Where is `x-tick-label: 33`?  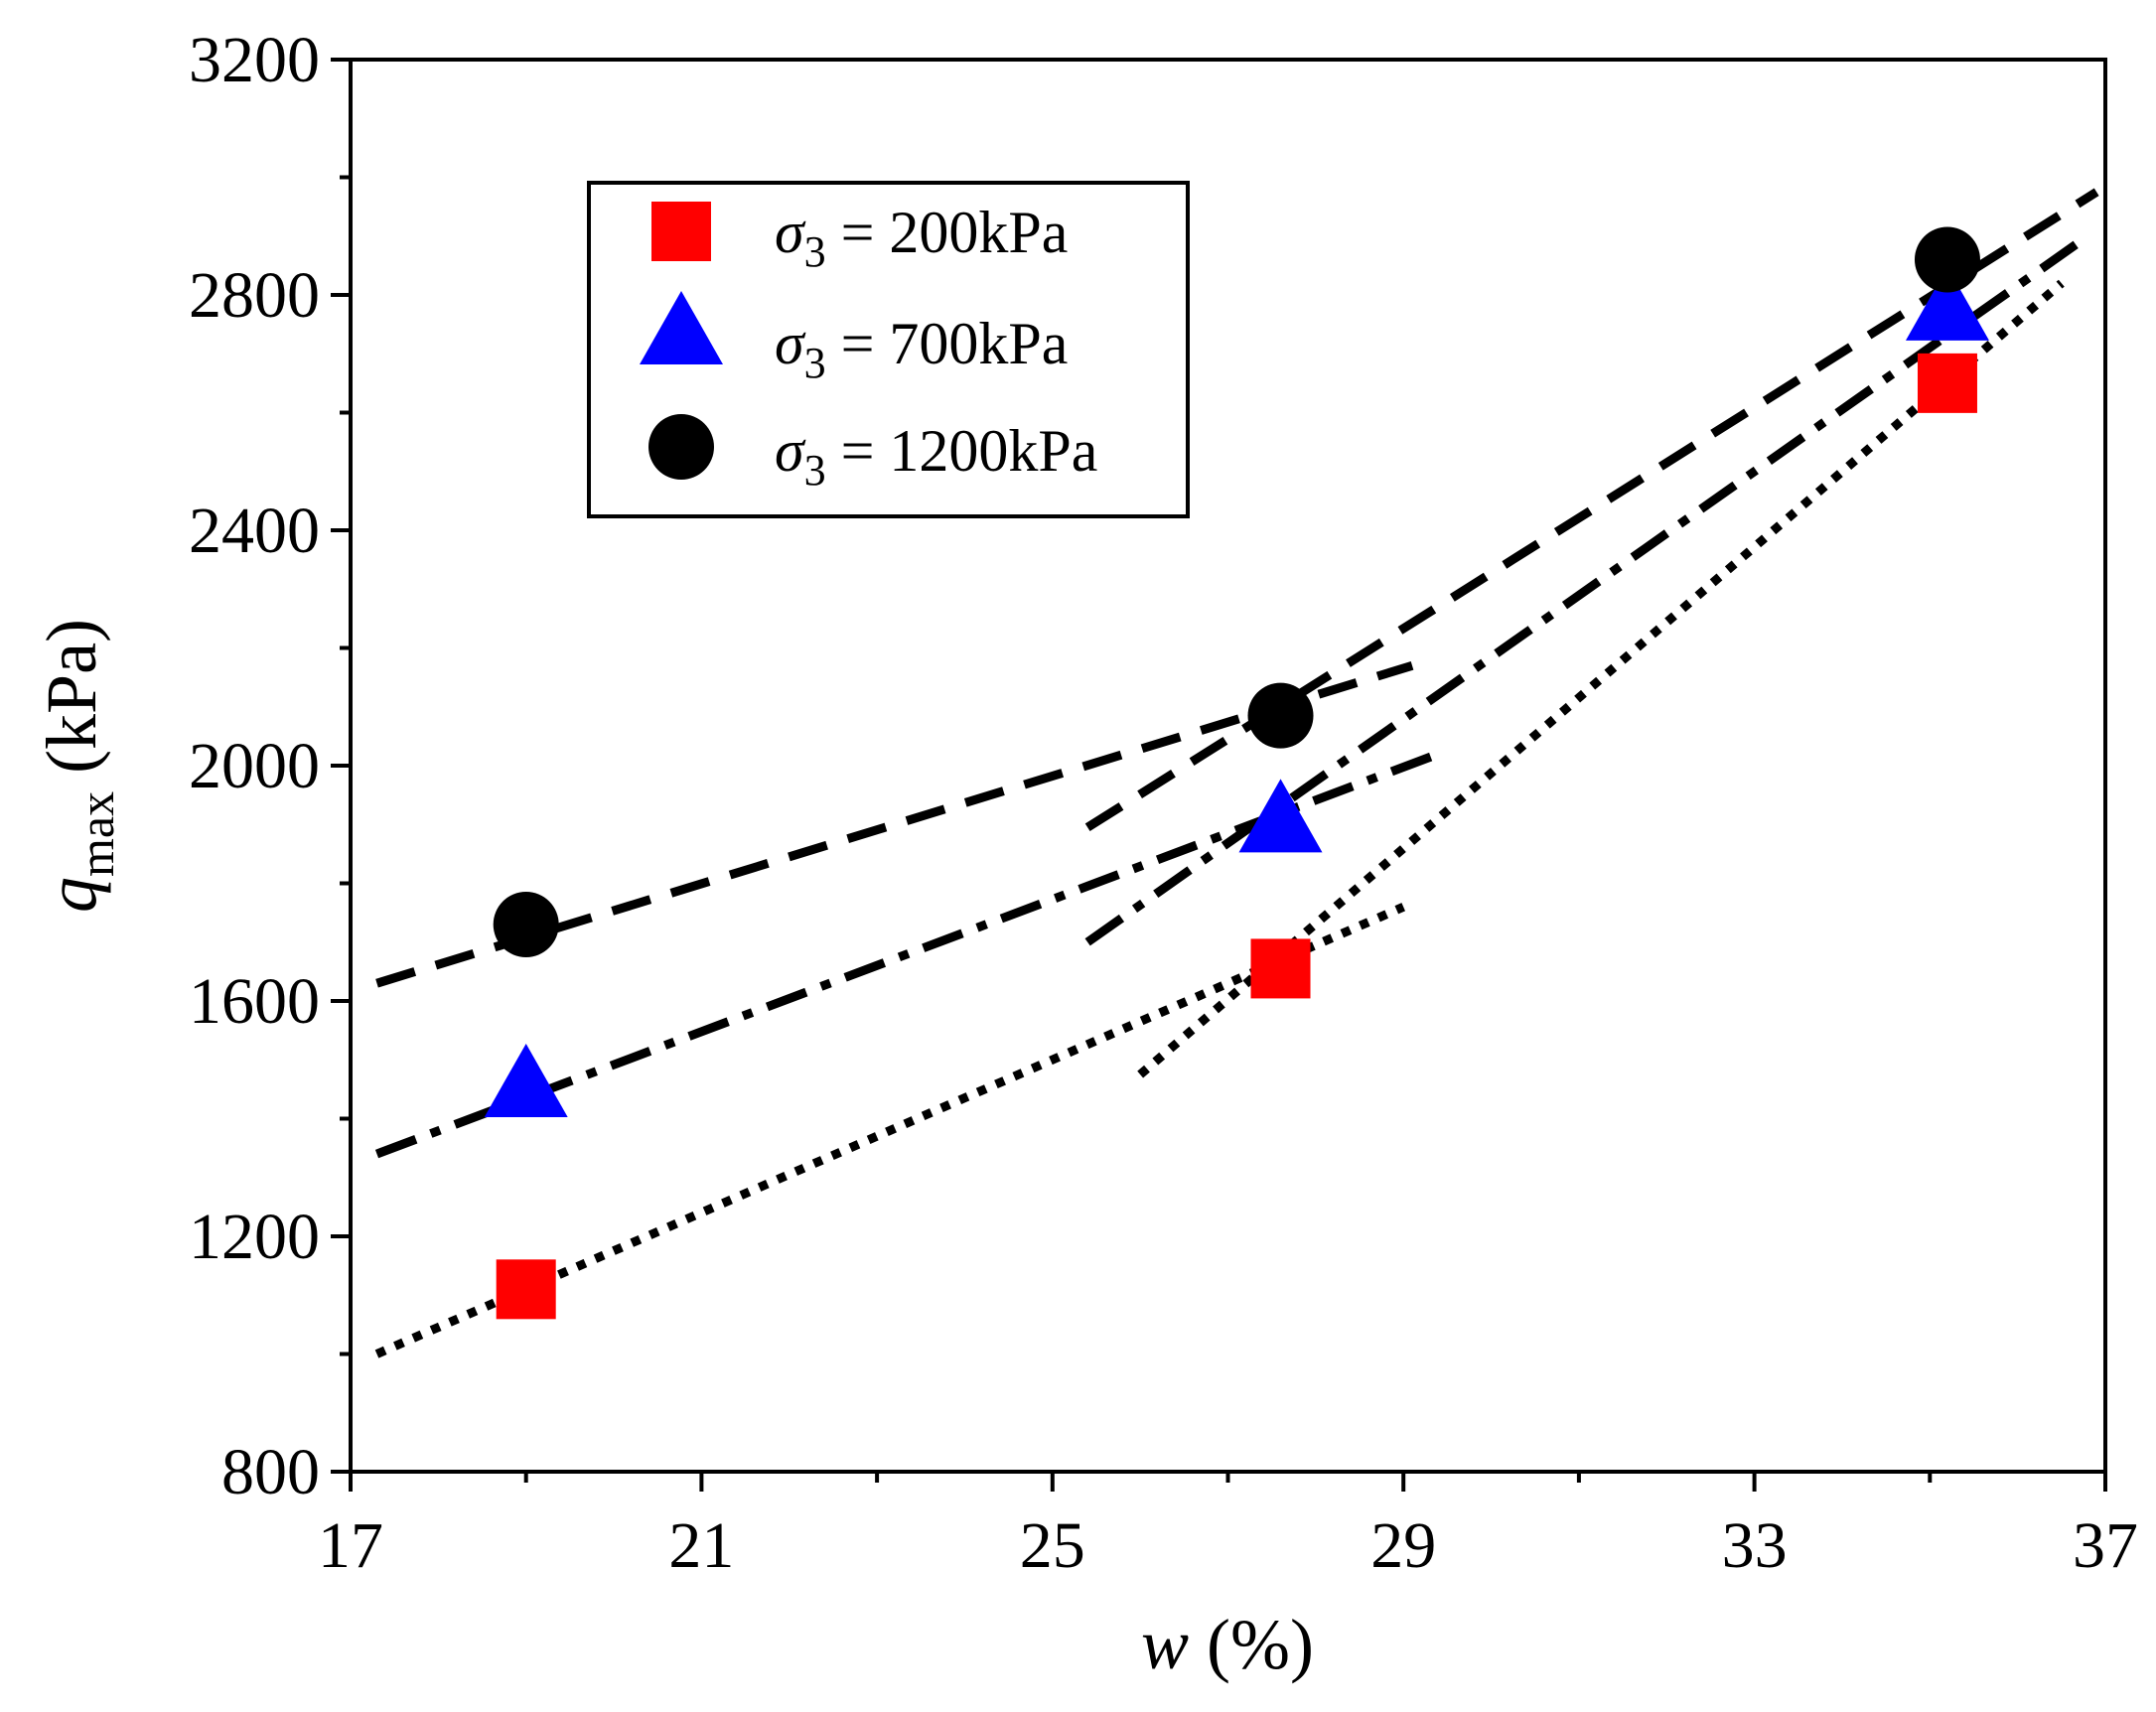
x-tick-label: 33 is located at coordinates (1755, 1545).